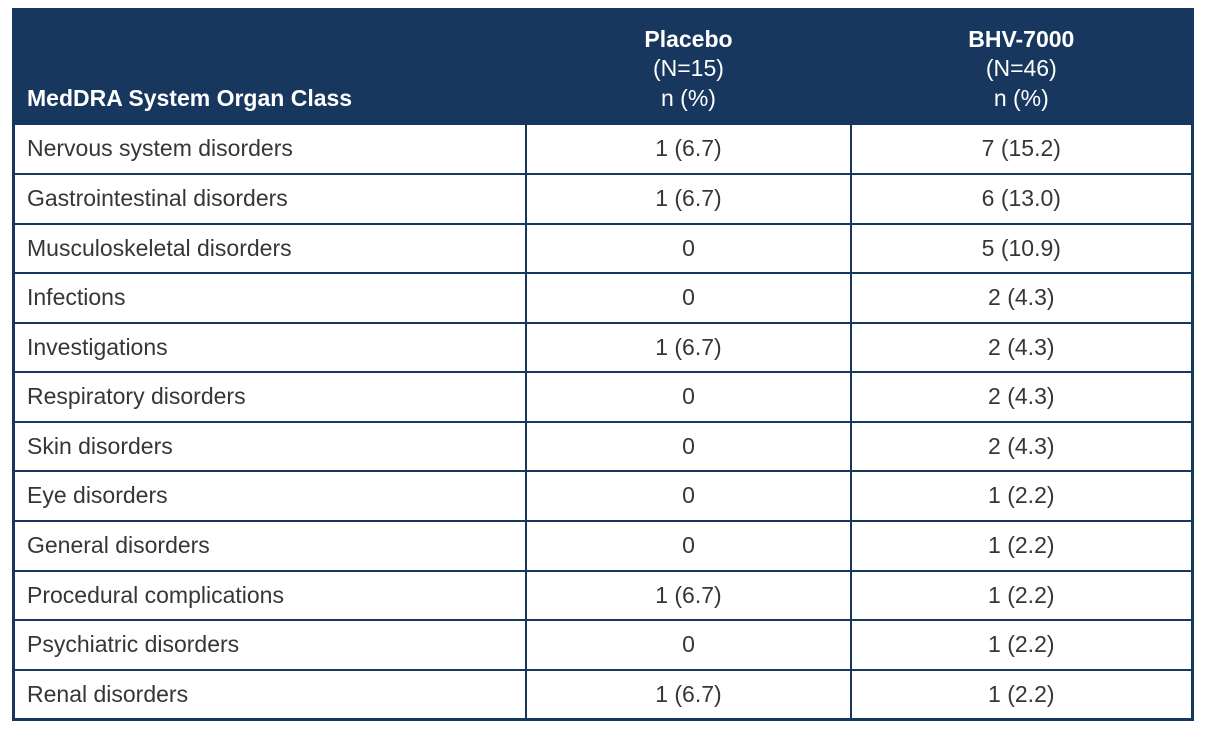  Describe the element at coordinates (1021, 198) in the screenshot. I see `bhv7000-value-cell: 6 (13.0)` at that location.